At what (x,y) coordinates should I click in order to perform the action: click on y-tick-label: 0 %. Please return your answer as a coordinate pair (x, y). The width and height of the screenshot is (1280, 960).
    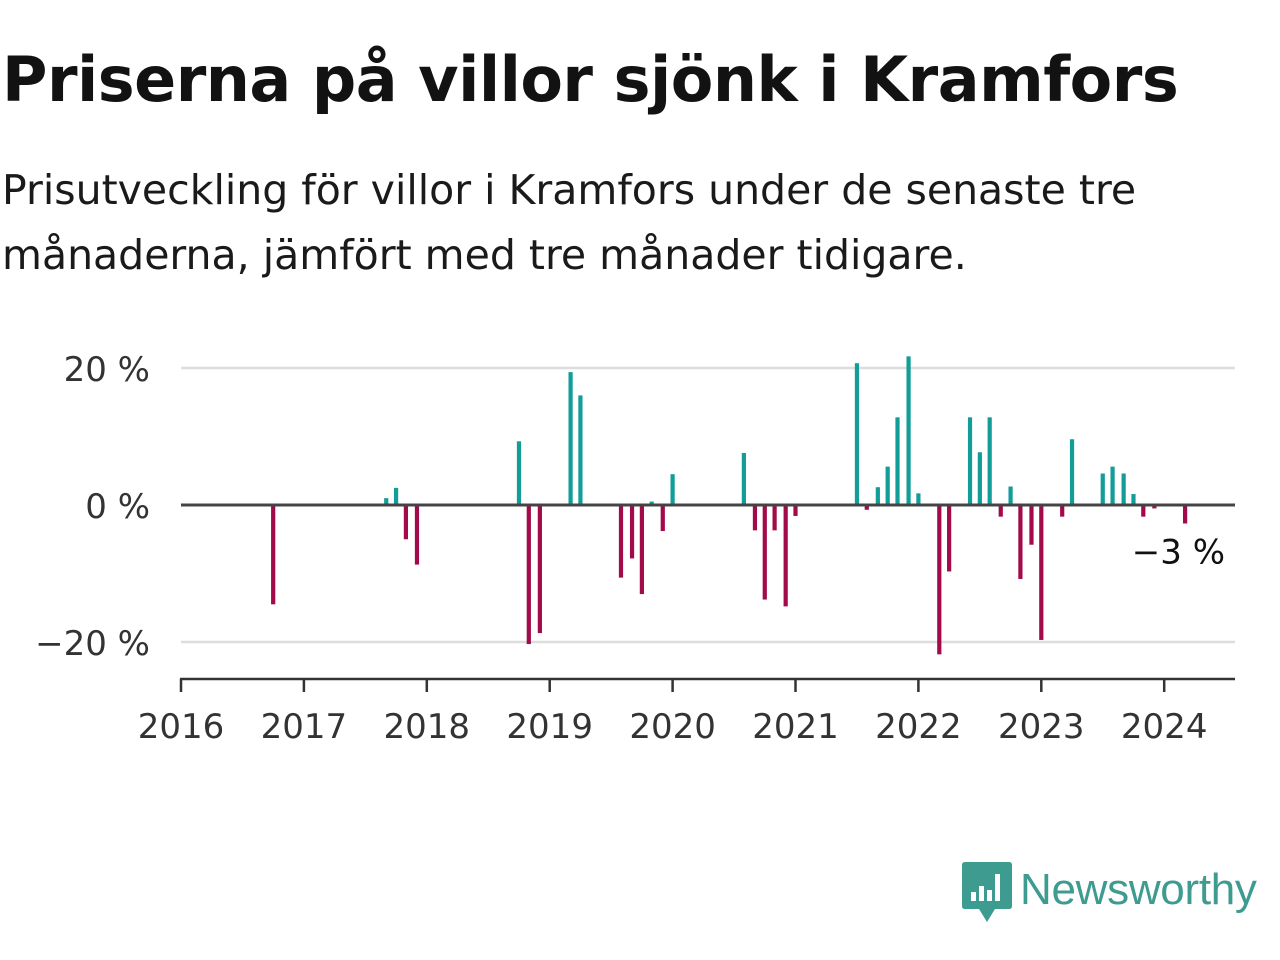
    Looking at the image, I should click on (117, 507).